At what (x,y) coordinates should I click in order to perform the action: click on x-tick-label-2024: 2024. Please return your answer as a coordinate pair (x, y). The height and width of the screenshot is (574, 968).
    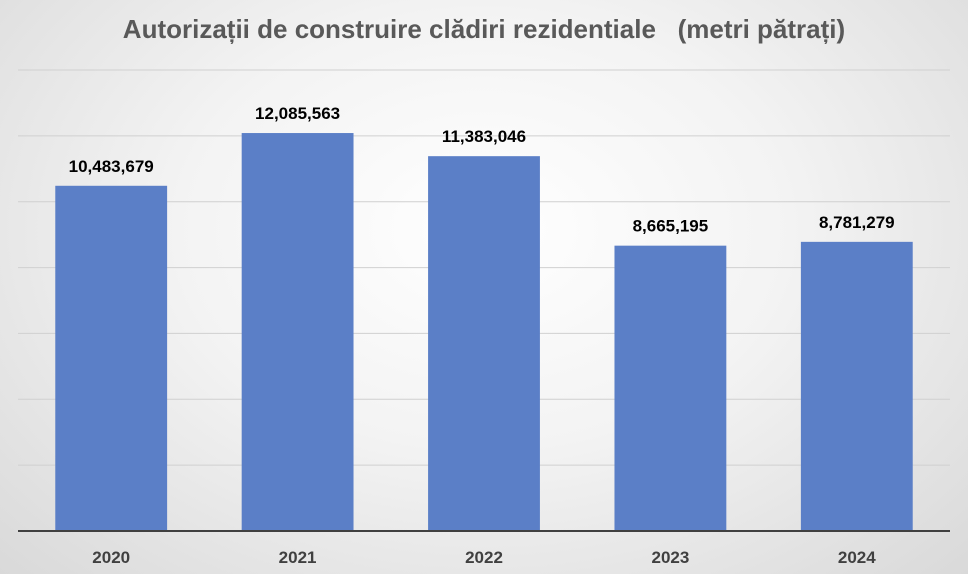
    Looking at the image, I should click on (857, 557).